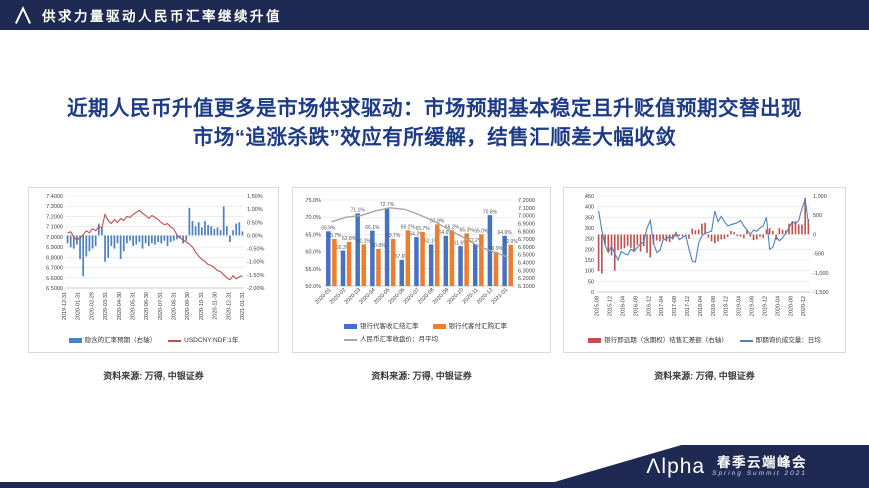 This screenshot has height=488, width=869. What do you see at coordinates (589, 240) in the screenshot?
I see `svg-text: 250` at bounding box center [589, 240].